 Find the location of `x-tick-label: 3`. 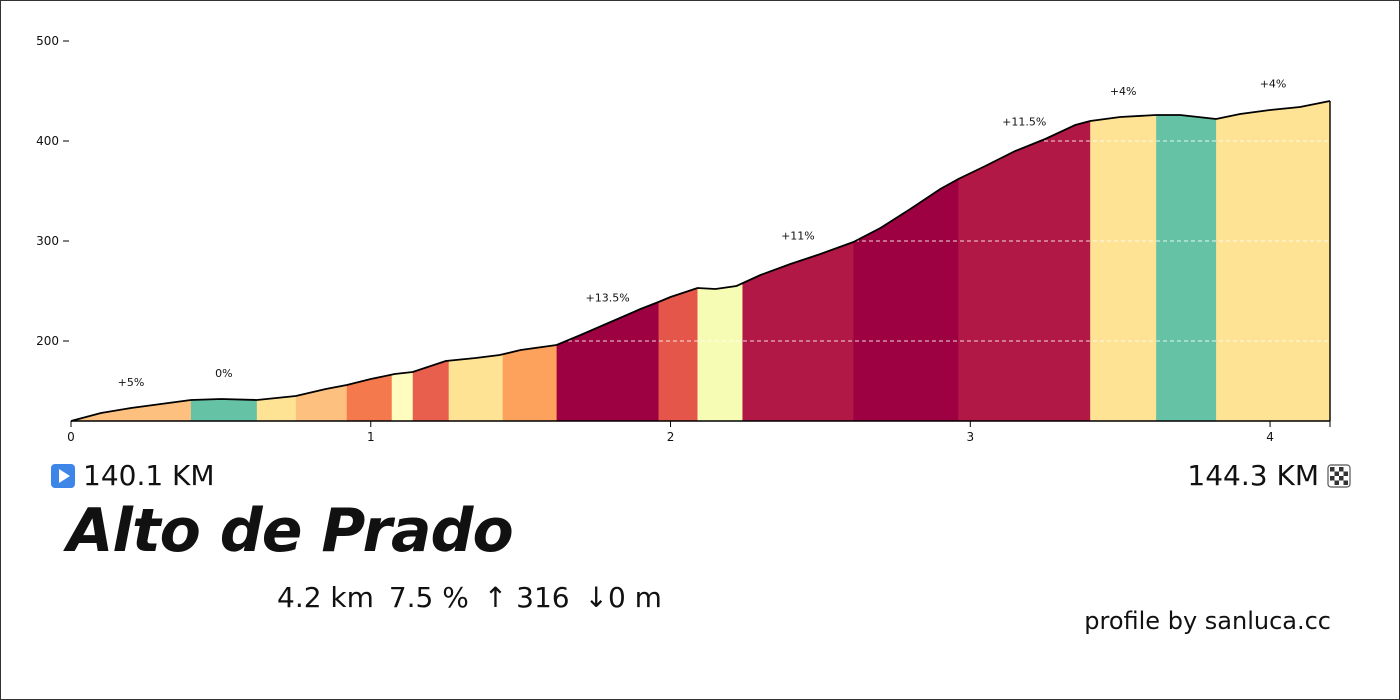

x-tick-label: 3 is located at coordinates (970, 437).